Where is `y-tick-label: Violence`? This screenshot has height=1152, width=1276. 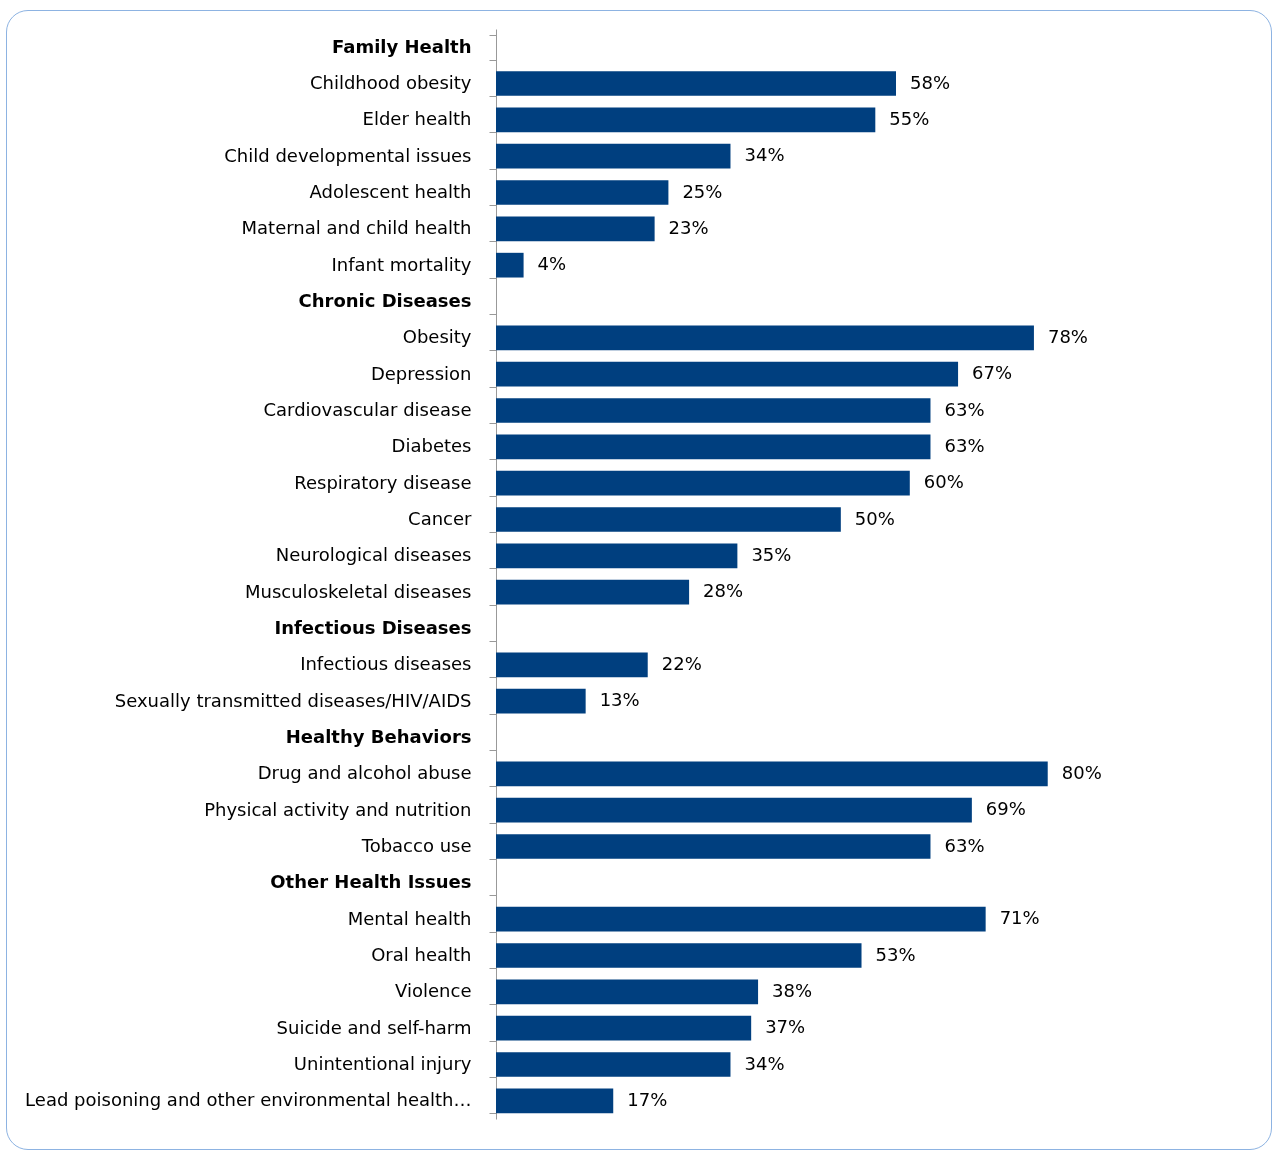 y-tick-label: Violence is located at coordinates (433, 991).